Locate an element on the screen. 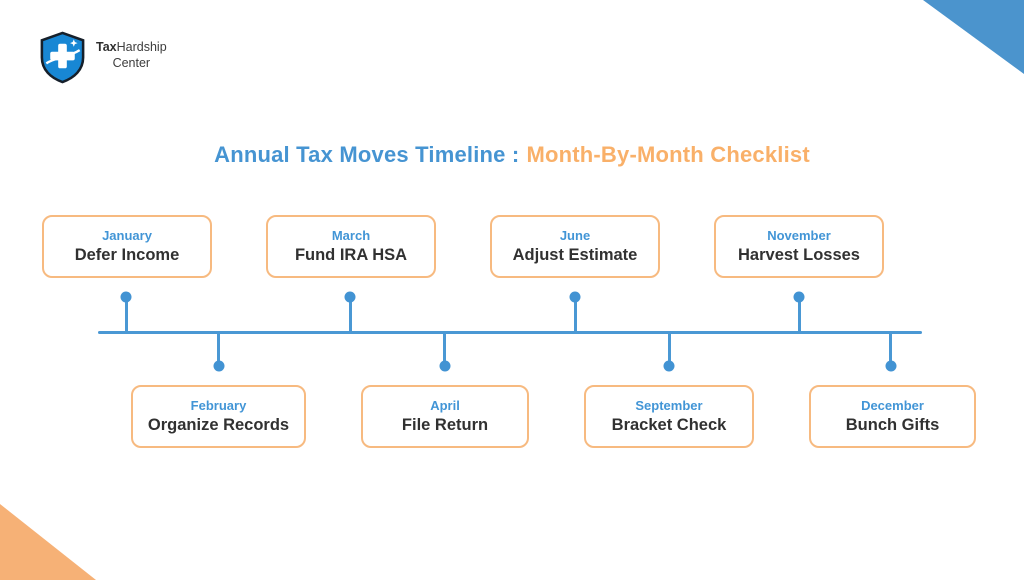 The image size is (1024, 580). milestone-task: Bracket Check is located at coordinates (669, 425).